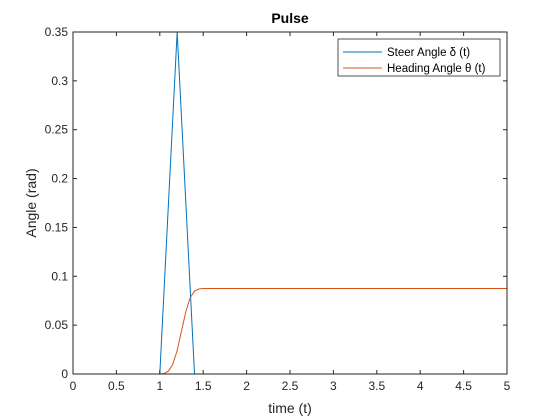 The height and width of the screenshot is (420, 560). Describe the element at coordinates (507, 386) in the screenshot. I see `x-tick-label: 5` at that location.